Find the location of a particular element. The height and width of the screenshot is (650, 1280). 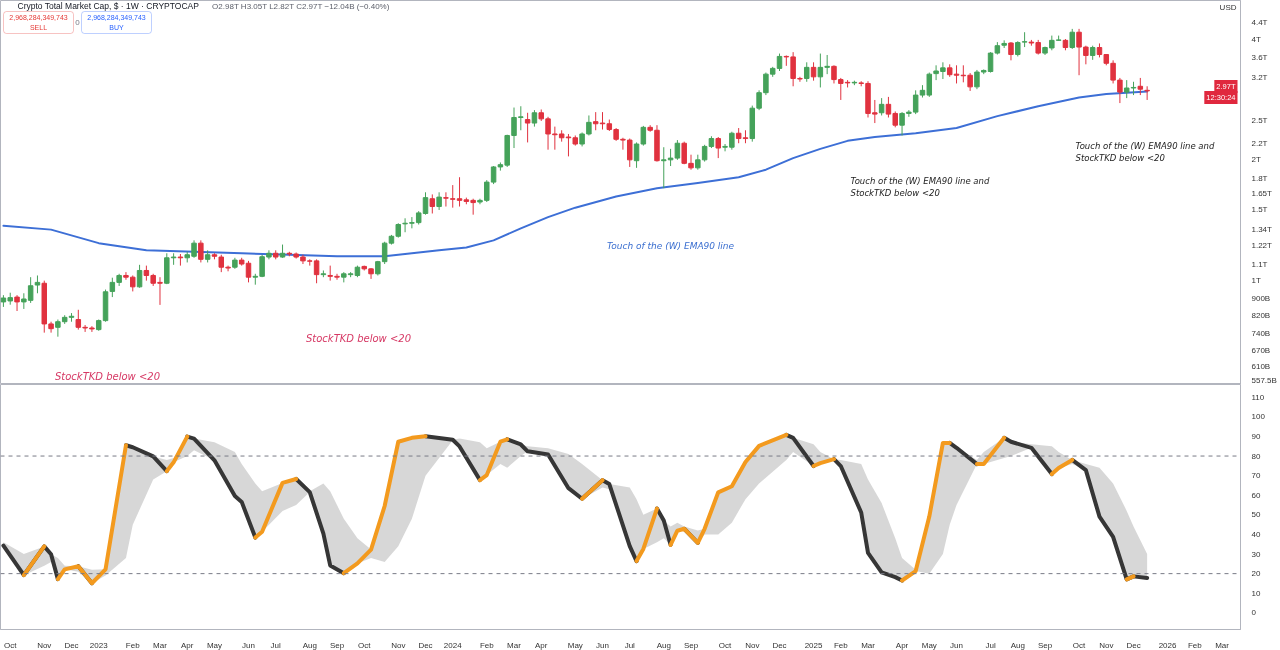

chart-subtitle: O2.98T H3.05T L2.82T C2.97T −12.04B (−0.40%) is located at coordinates (301, 6).